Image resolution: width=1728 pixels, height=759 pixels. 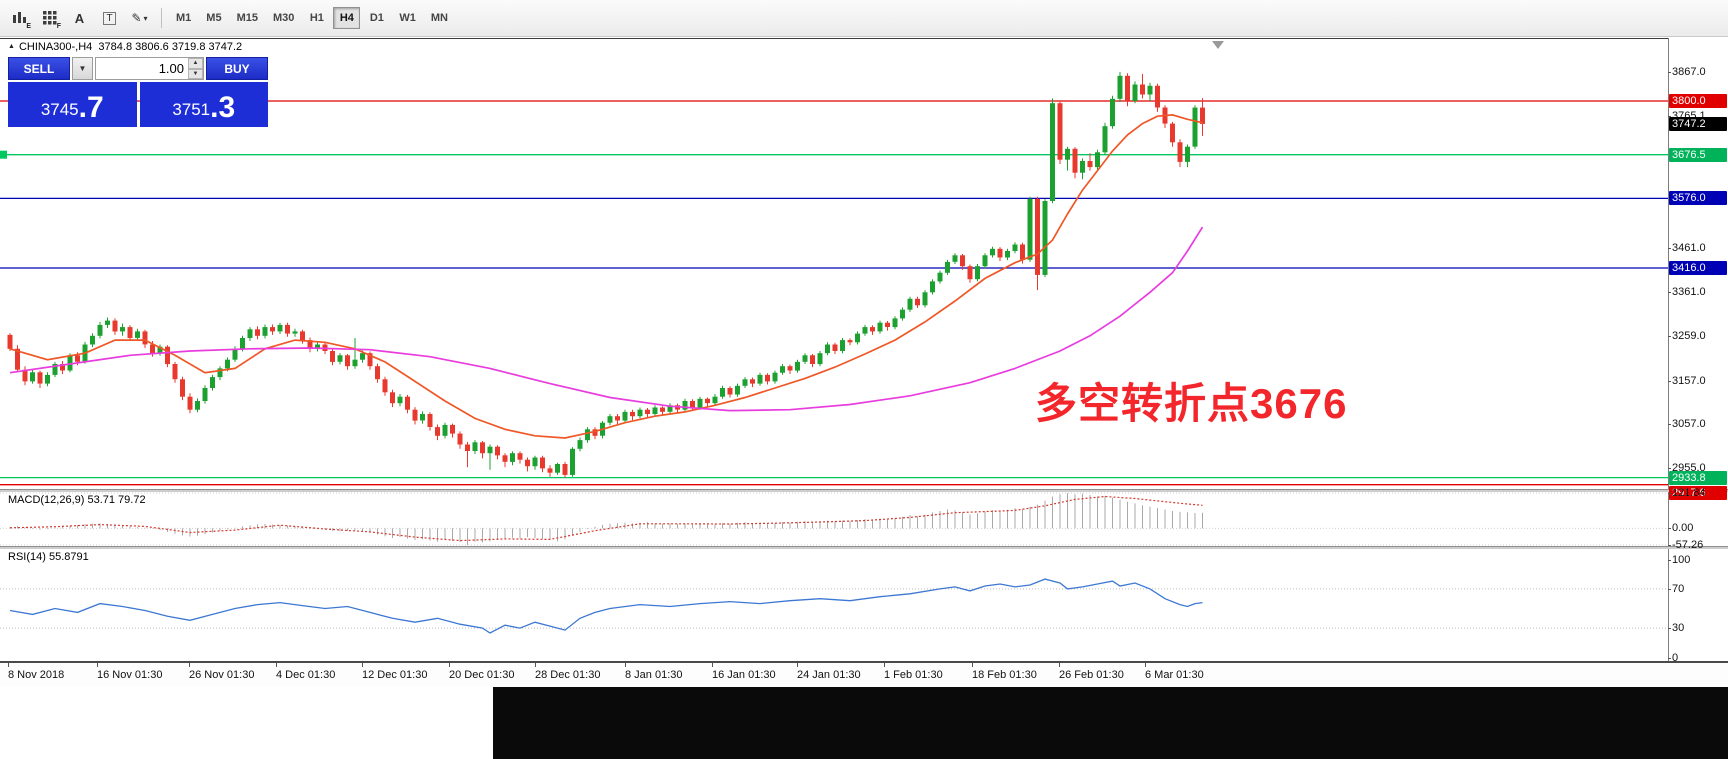 I want to click on time-axis-label: 26 Nov 01:30, so click(x=222, y=675).